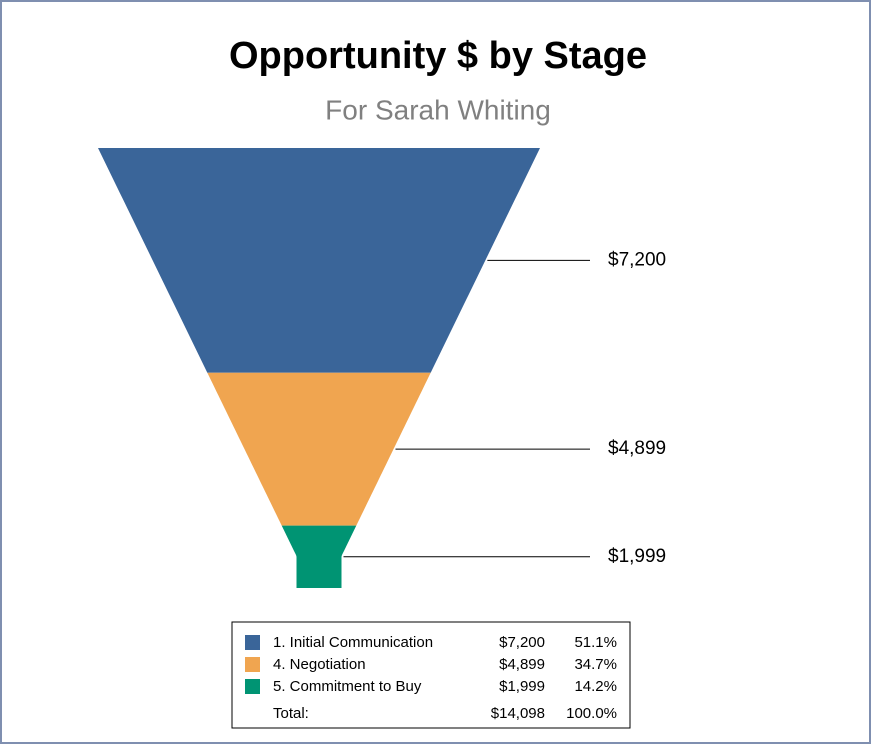 The height and width of the screenshot is (748, 871). What do you see at coordinates (637, 259) in the screenshot?
I see `data-label: $7,200` at bounding box center [637, 259].